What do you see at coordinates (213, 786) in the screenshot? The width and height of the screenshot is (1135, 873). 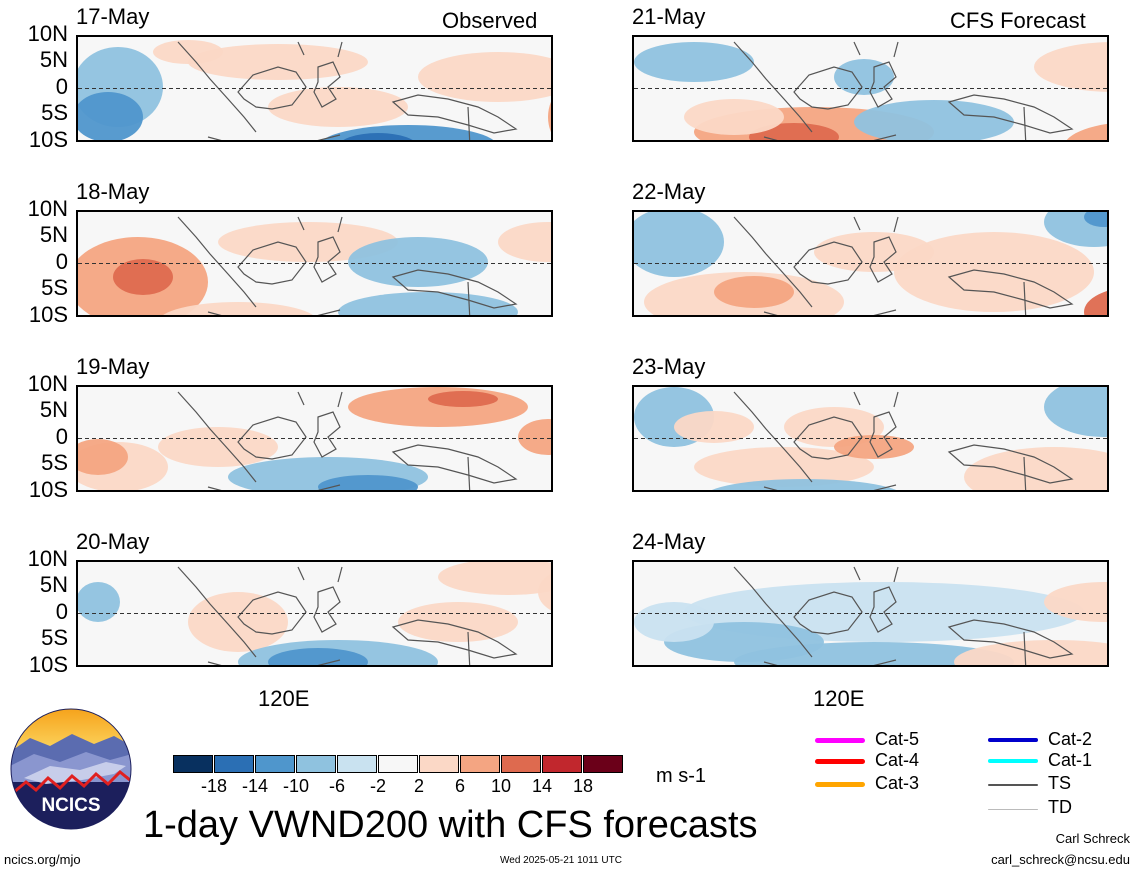 I see `colorbar-tick-label: -18` at bounding box center [213, 786].